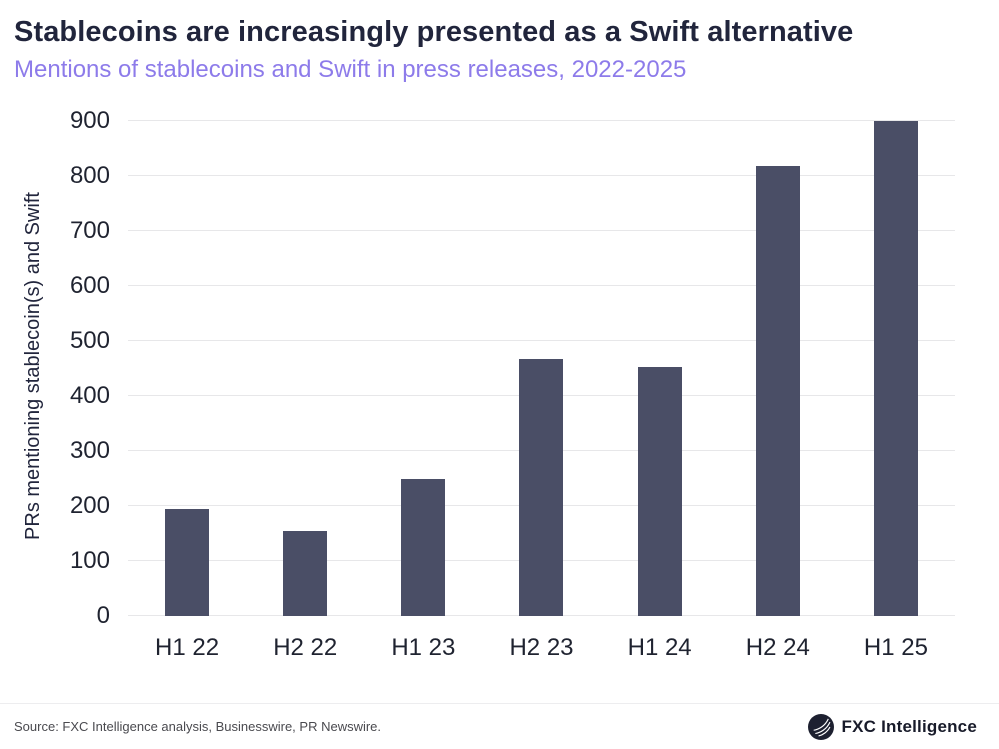 The width and height of the screenshot is (999, 749). I want to click on x-axis-labels: H1 22 H2 22 H1 23 H2 23 H1 24 H2 24 H1 25, so click(541, 648).